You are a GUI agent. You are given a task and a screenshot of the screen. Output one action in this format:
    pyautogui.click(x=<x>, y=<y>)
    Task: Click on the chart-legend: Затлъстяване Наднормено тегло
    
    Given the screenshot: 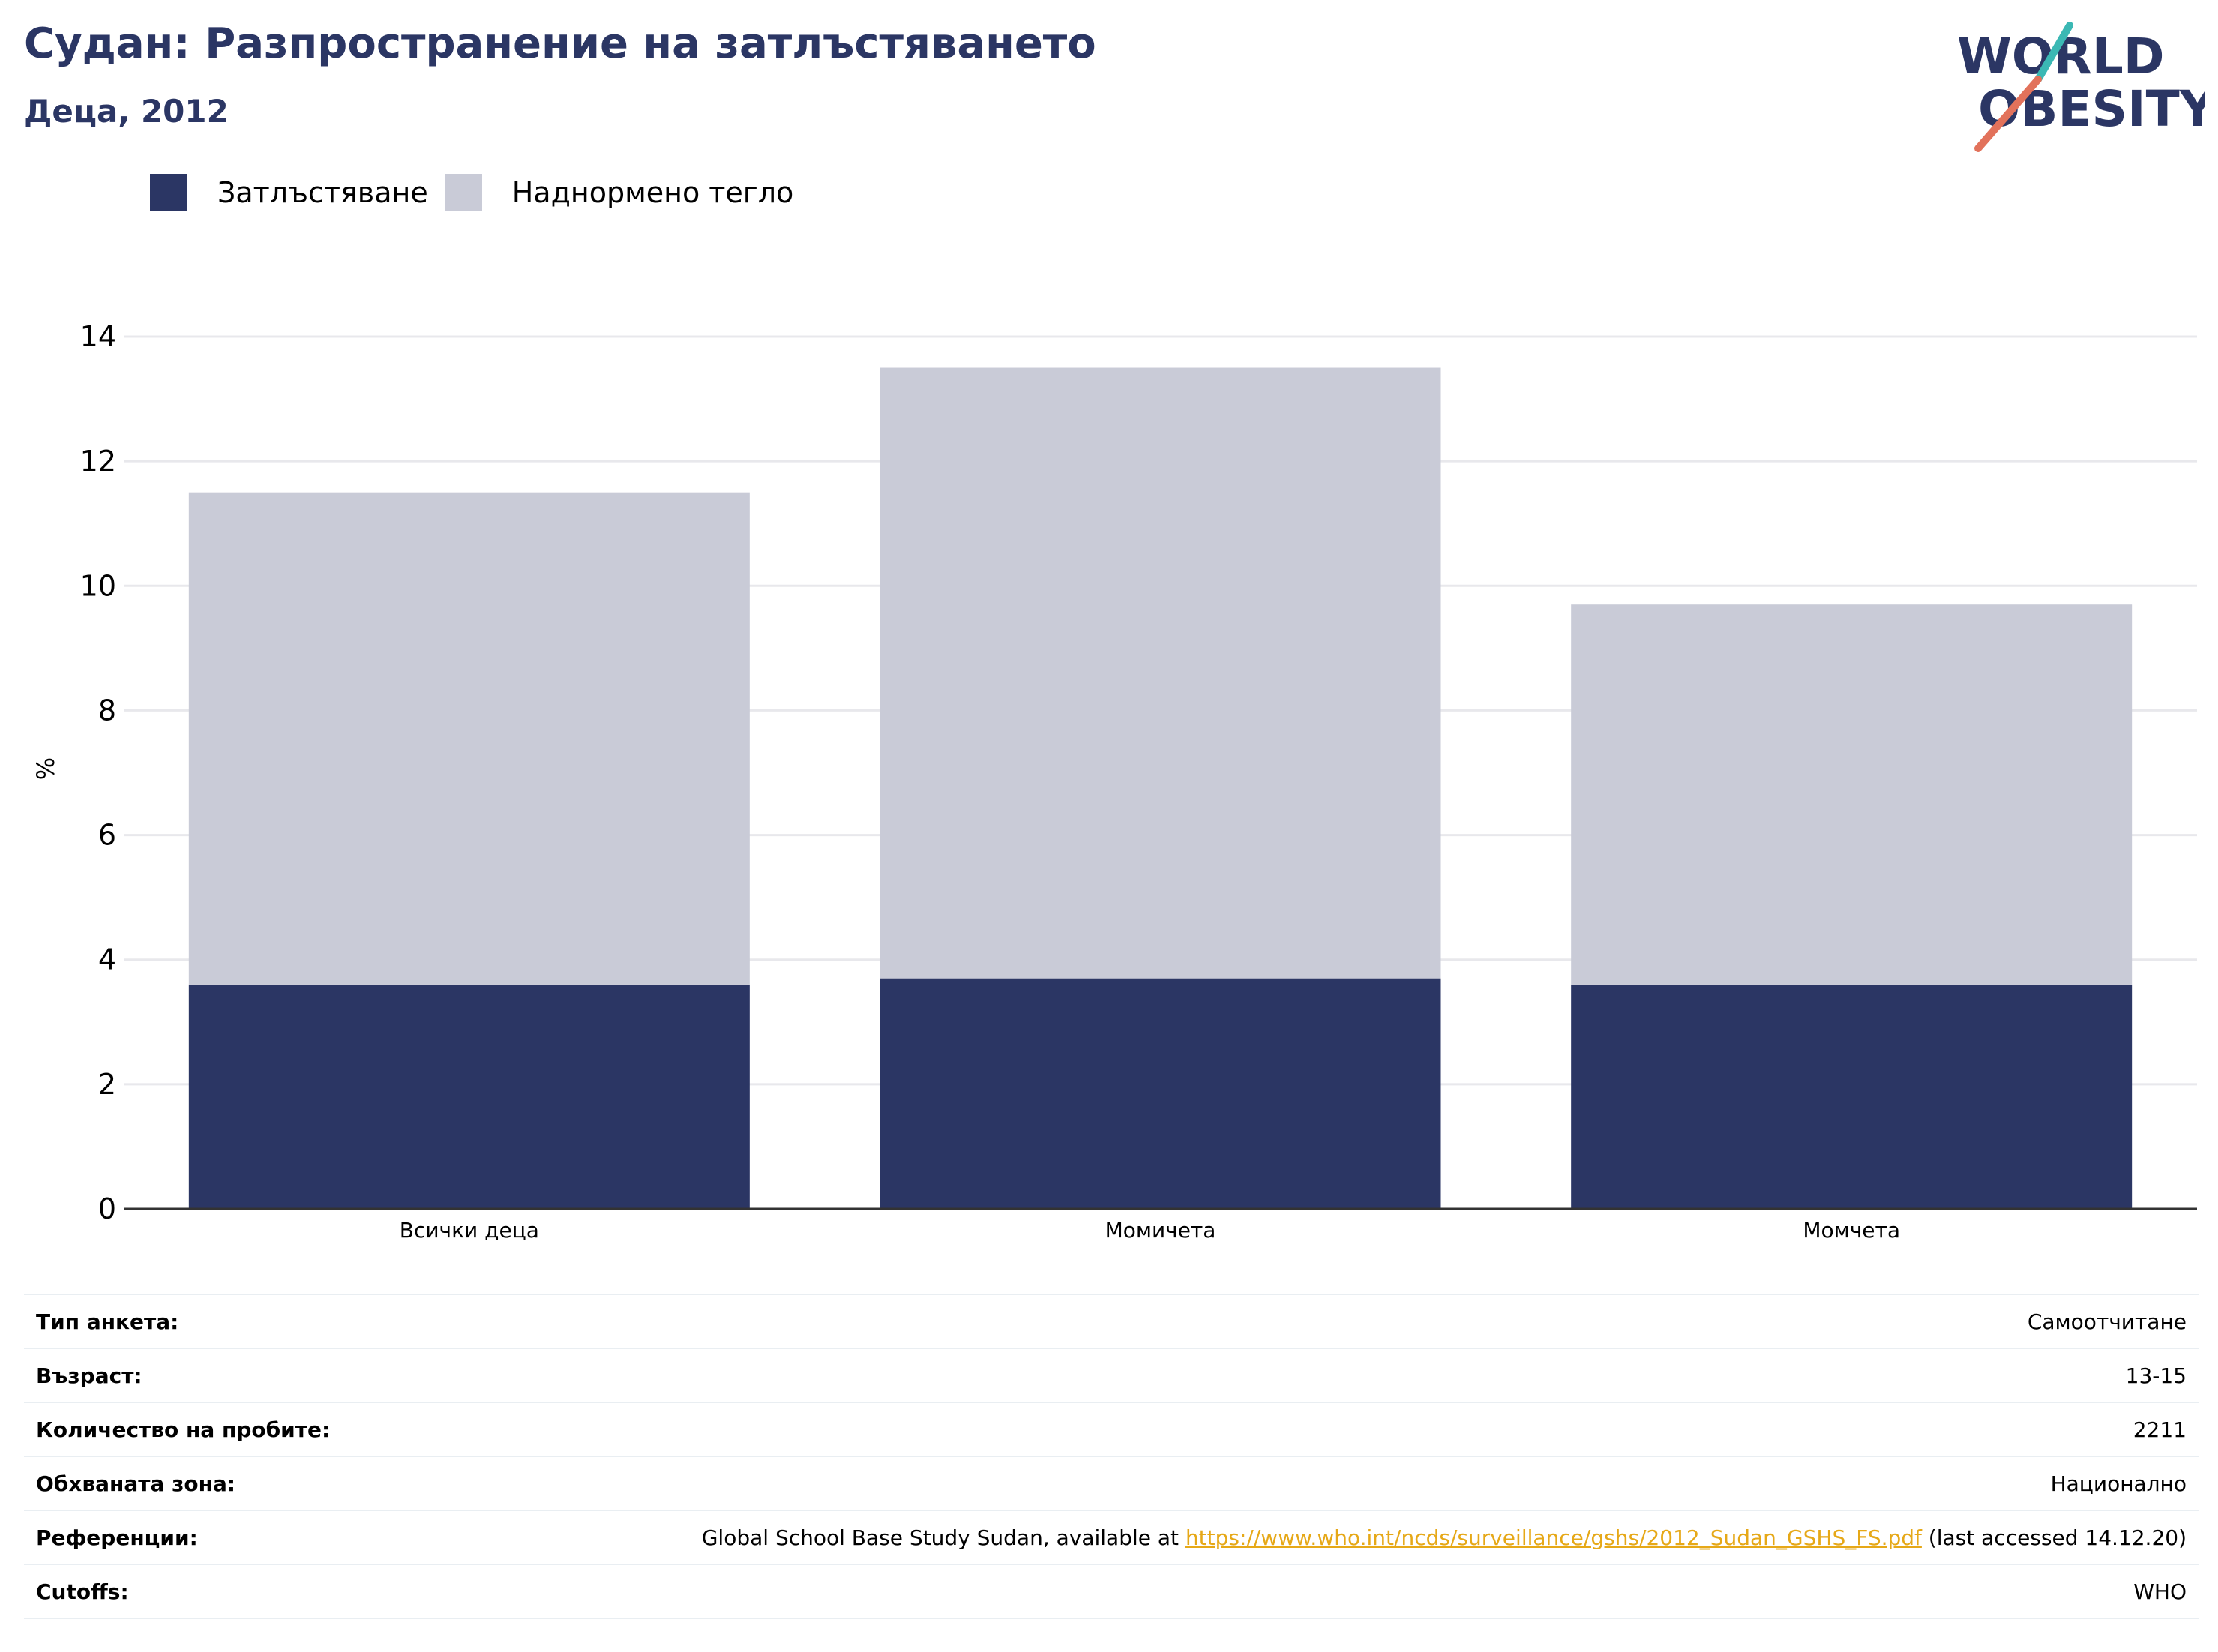 What is the action you would take?
    pyautogui.click(x=480, y=192)
    